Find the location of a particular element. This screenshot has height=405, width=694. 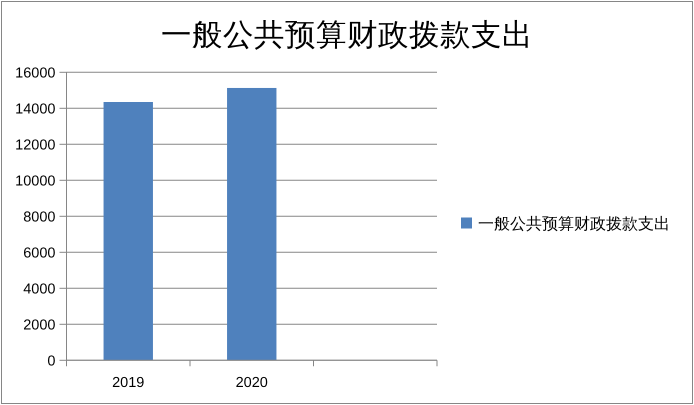

y-tick-label: 8000 is located at coordinates (39, 217).